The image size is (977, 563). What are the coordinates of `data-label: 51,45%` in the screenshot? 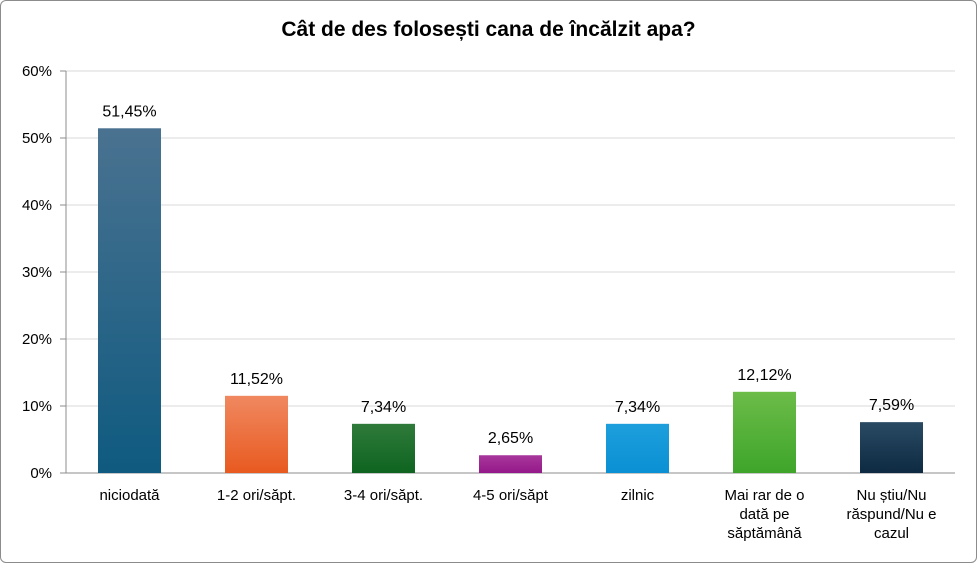 It's located at (129, 111).